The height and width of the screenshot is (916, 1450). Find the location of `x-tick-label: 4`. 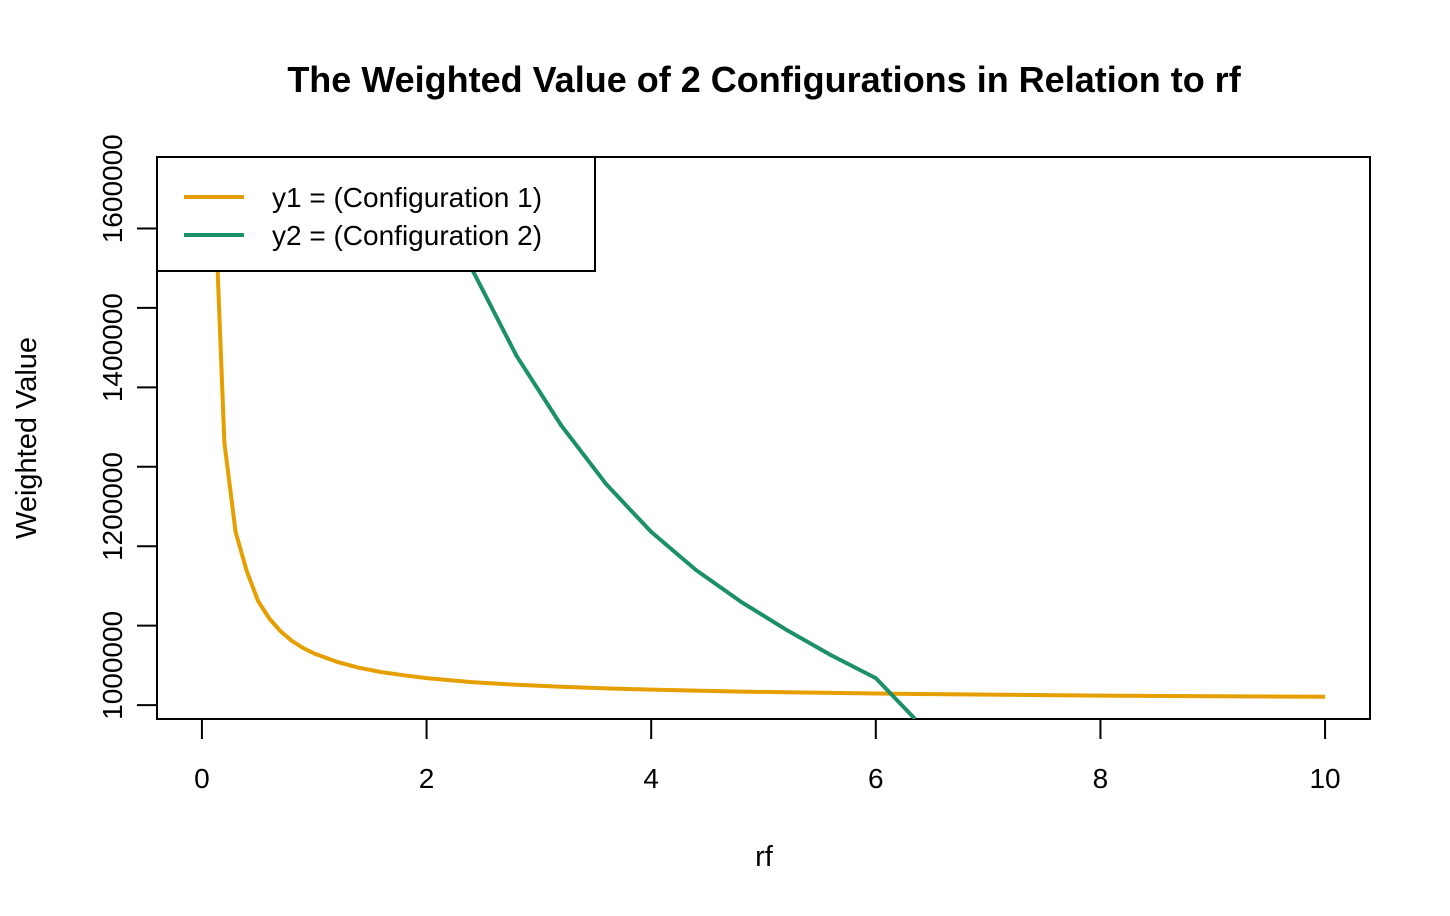

x-tick-label: 4 is located at coordinates (651, 778).